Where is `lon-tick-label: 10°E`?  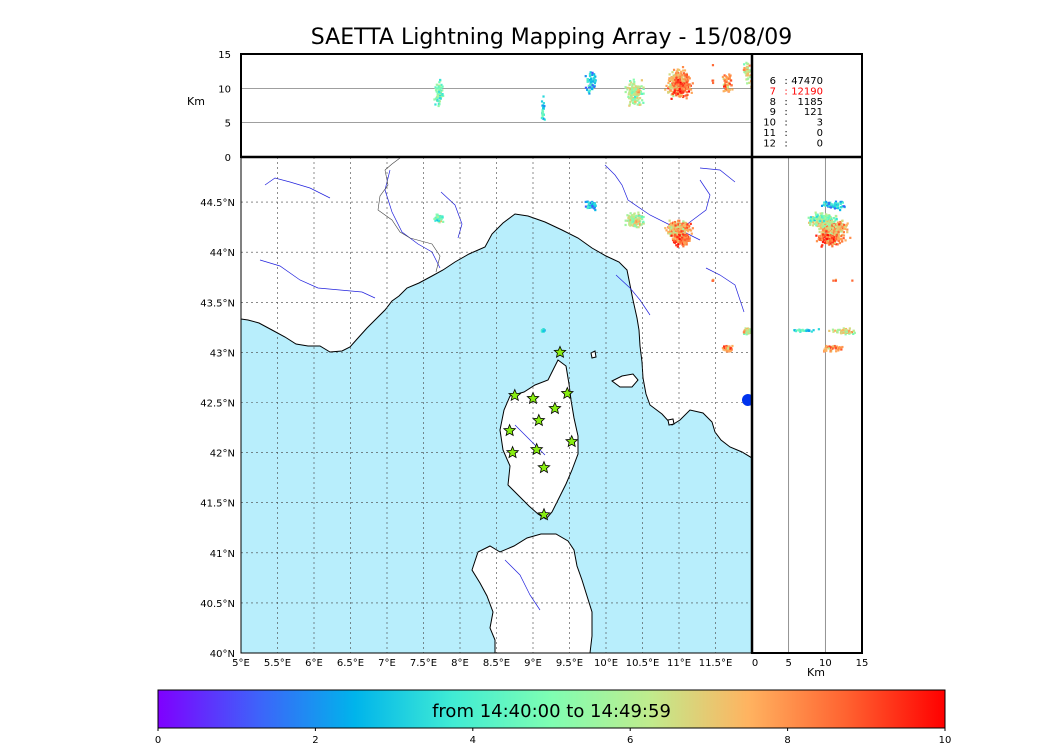
lon-tick-label: 10°E is located at coordinates (606, 663).